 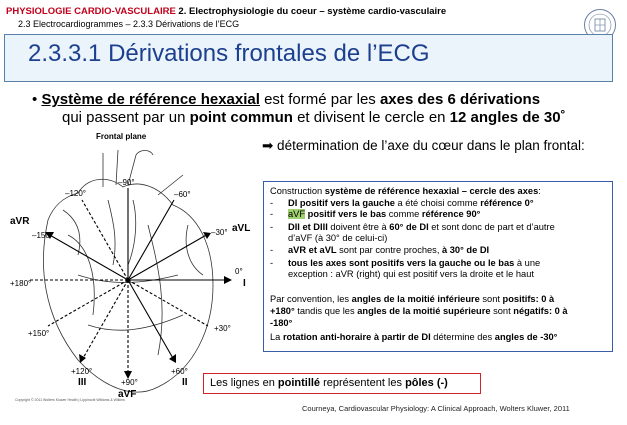 What do you see at coordinates (179, 371) in the screenshot?
I see `angle-label-p60: +60°` at bounding box center [179, 371].